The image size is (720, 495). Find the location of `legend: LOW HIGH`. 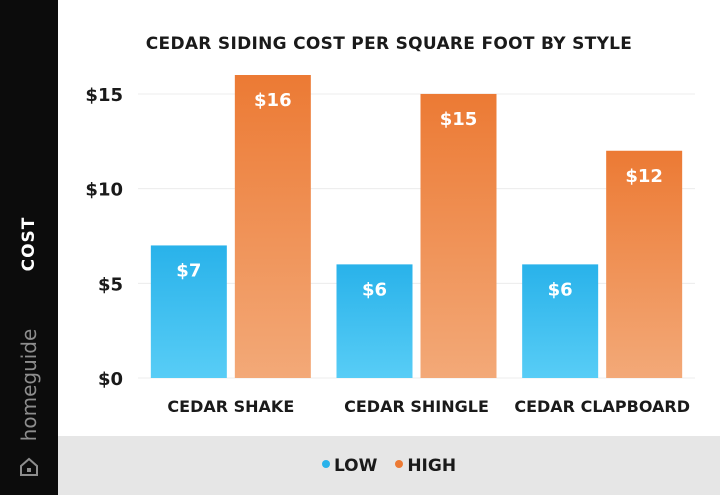

legend: LOW HIGH is located at coordinates (389, 466).